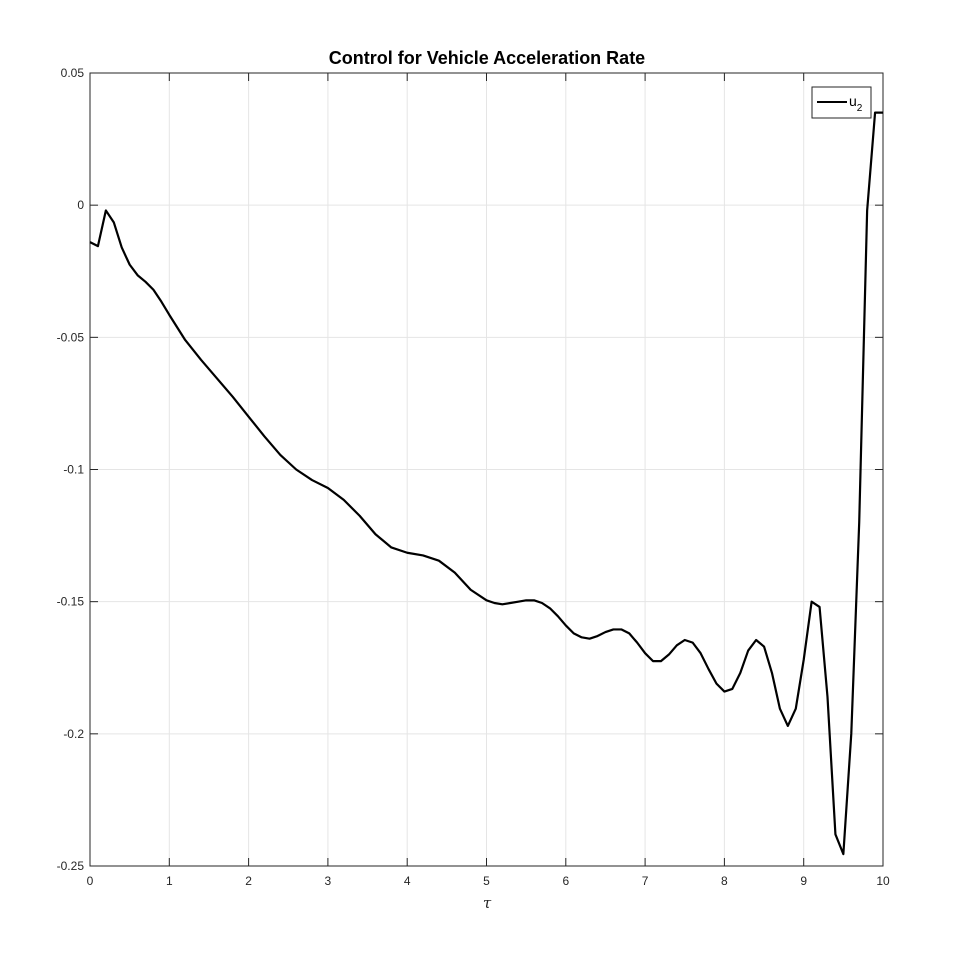 This screenshot has height=964, width=966. Describe the element at coordinates (73, 73) in the screenshot. I see `y-tick-label: 0.05` at that location.